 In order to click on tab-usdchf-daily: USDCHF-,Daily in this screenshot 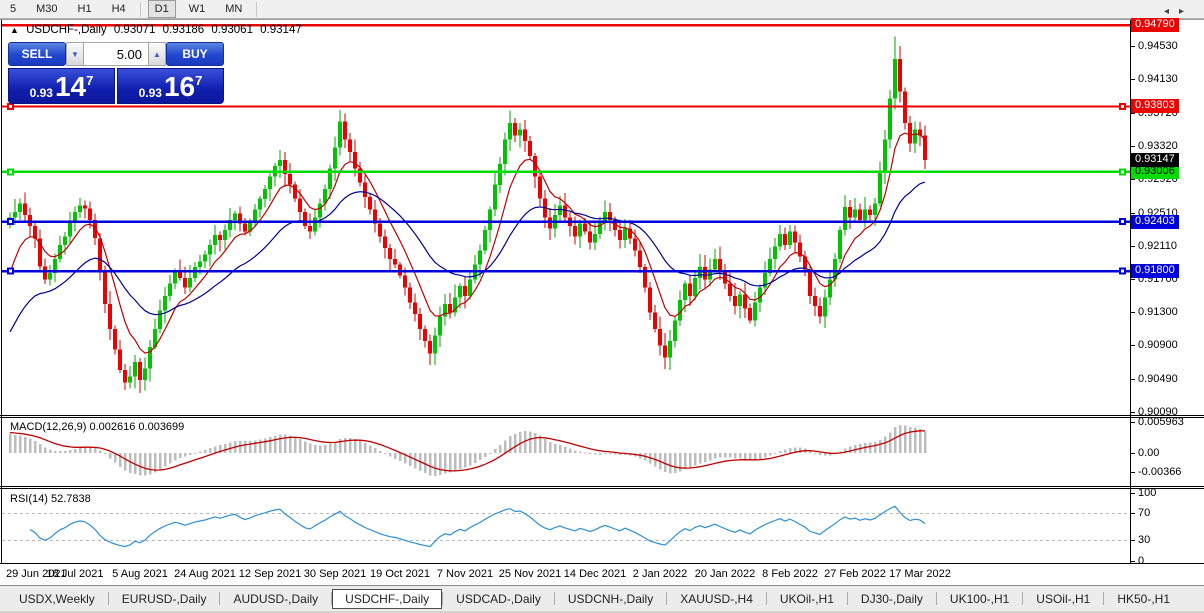, I will do `click(387, 598)`.